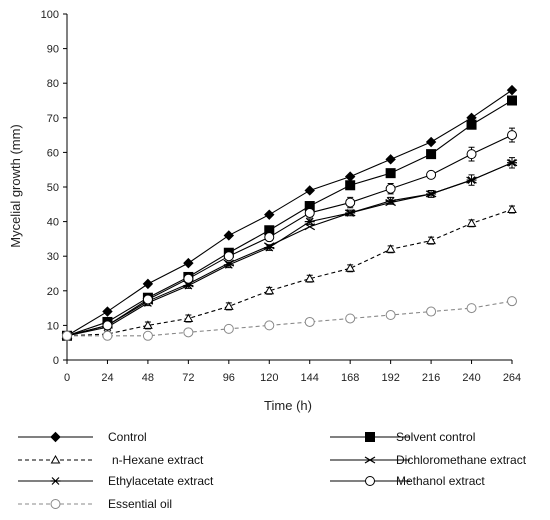 The height and width of the screenshot is (520, 550). What do you see at coordinates (111, 460) in the screenshot?
I see `legend-item-n-hexane-extract: n-Hexane extract` at bounding box center [111, 460].